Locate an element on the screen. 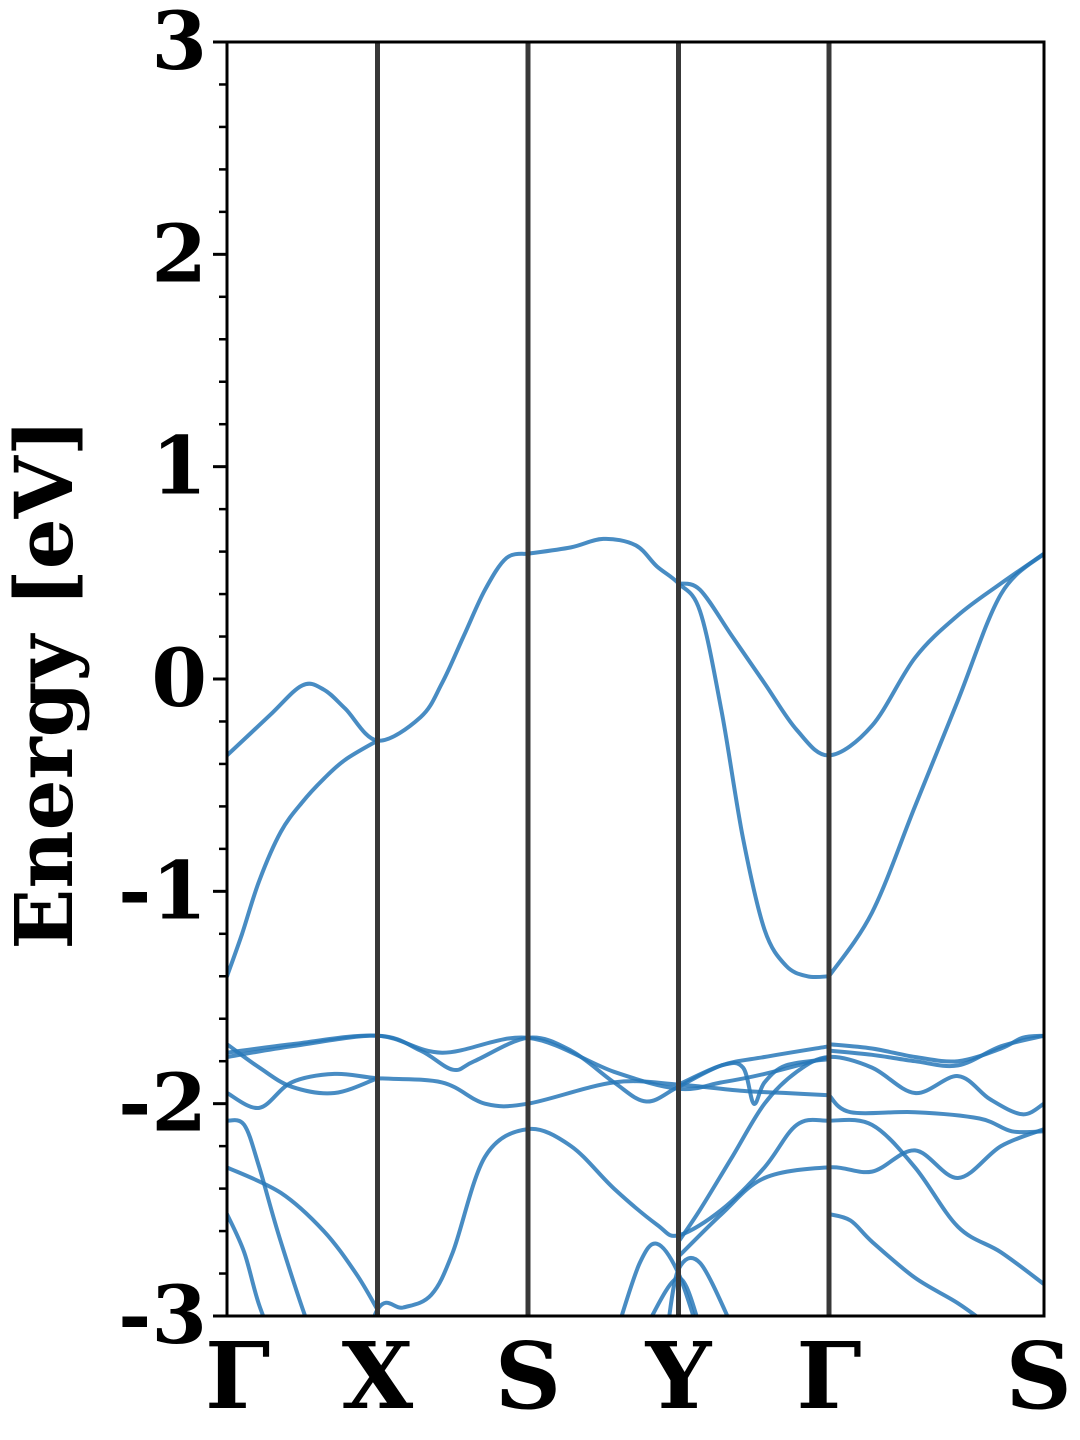 The image size is (1080, 1440). y-tick-label: -1 is located at coordinates (162, 890).